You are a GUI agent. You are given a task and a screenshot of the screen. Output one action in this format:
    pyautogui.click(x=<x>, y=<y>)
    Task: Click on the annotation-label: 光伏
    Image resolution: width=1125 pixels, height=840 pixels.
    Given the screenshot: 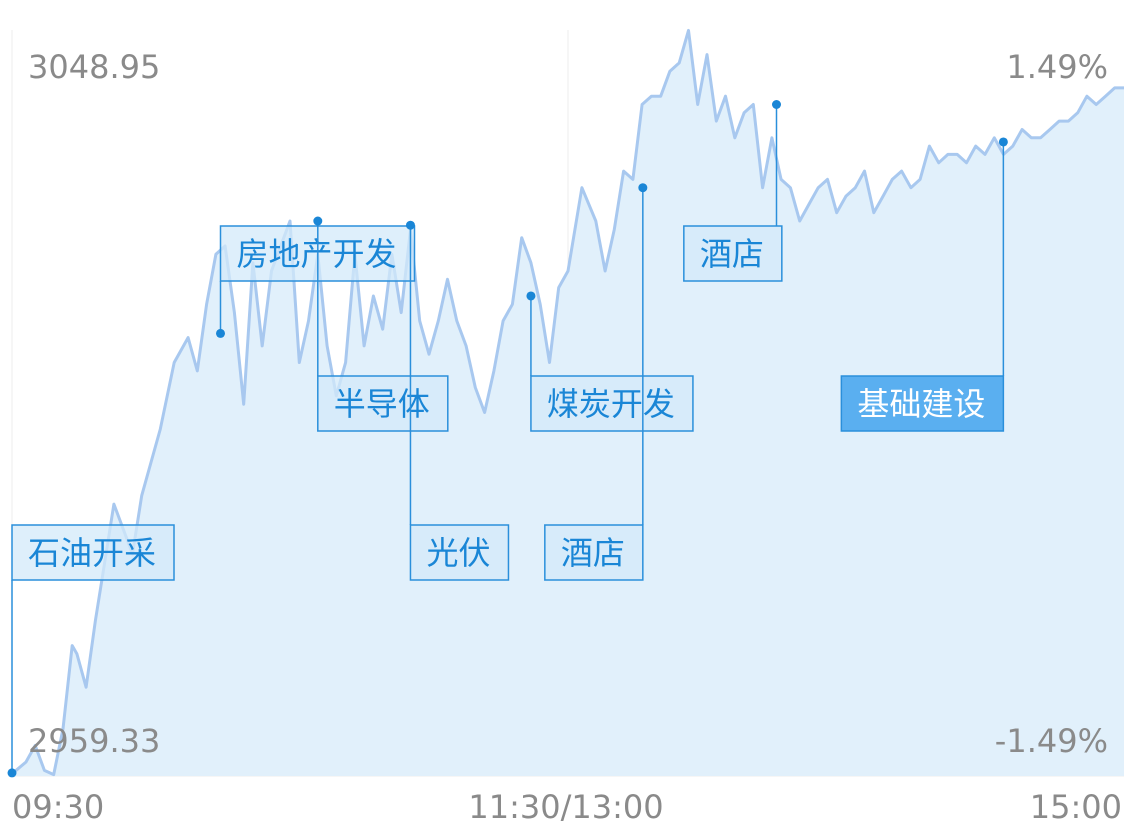 What is the action you would take?
    pyautogui.click(x=458, y=553)
    